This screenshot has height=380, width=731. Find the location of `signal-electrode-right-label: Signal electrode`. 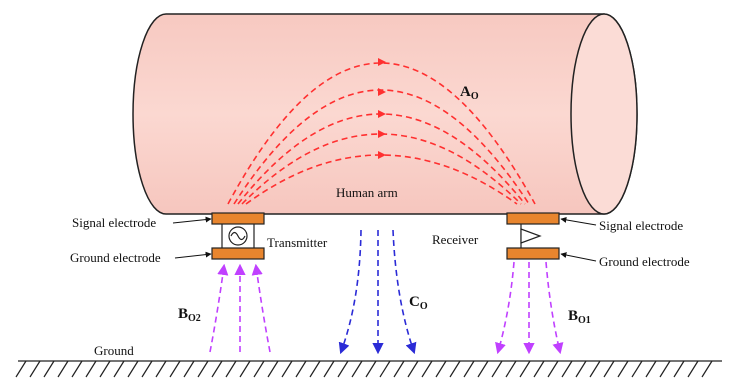

signal-electrode-right-label: Signal electrode is located at coordinates (641, 225).